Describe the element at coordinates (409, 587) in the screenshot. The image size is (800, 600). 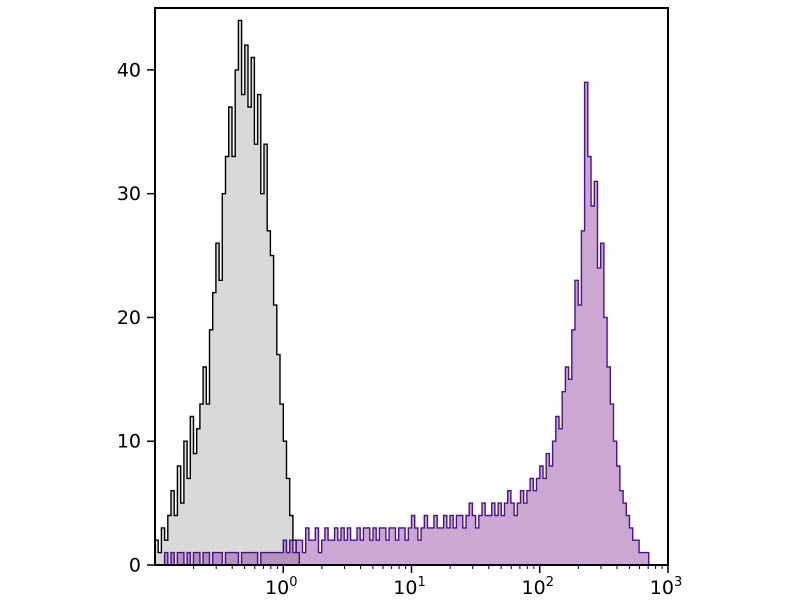
I see `x-tick-label: 10¹` at that location.